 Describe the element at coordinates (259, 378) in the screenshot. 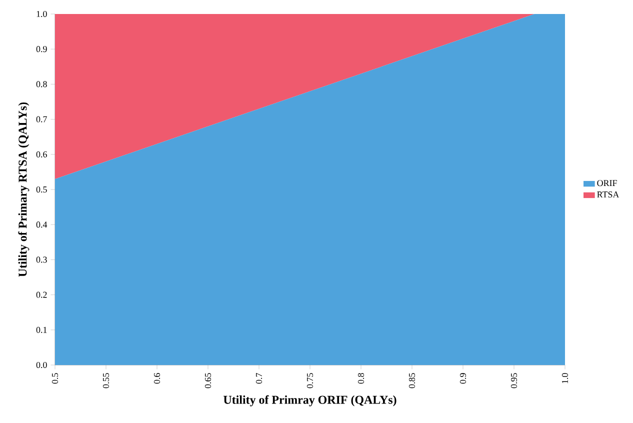

I see `x-tick-label: 0.7` at that location.